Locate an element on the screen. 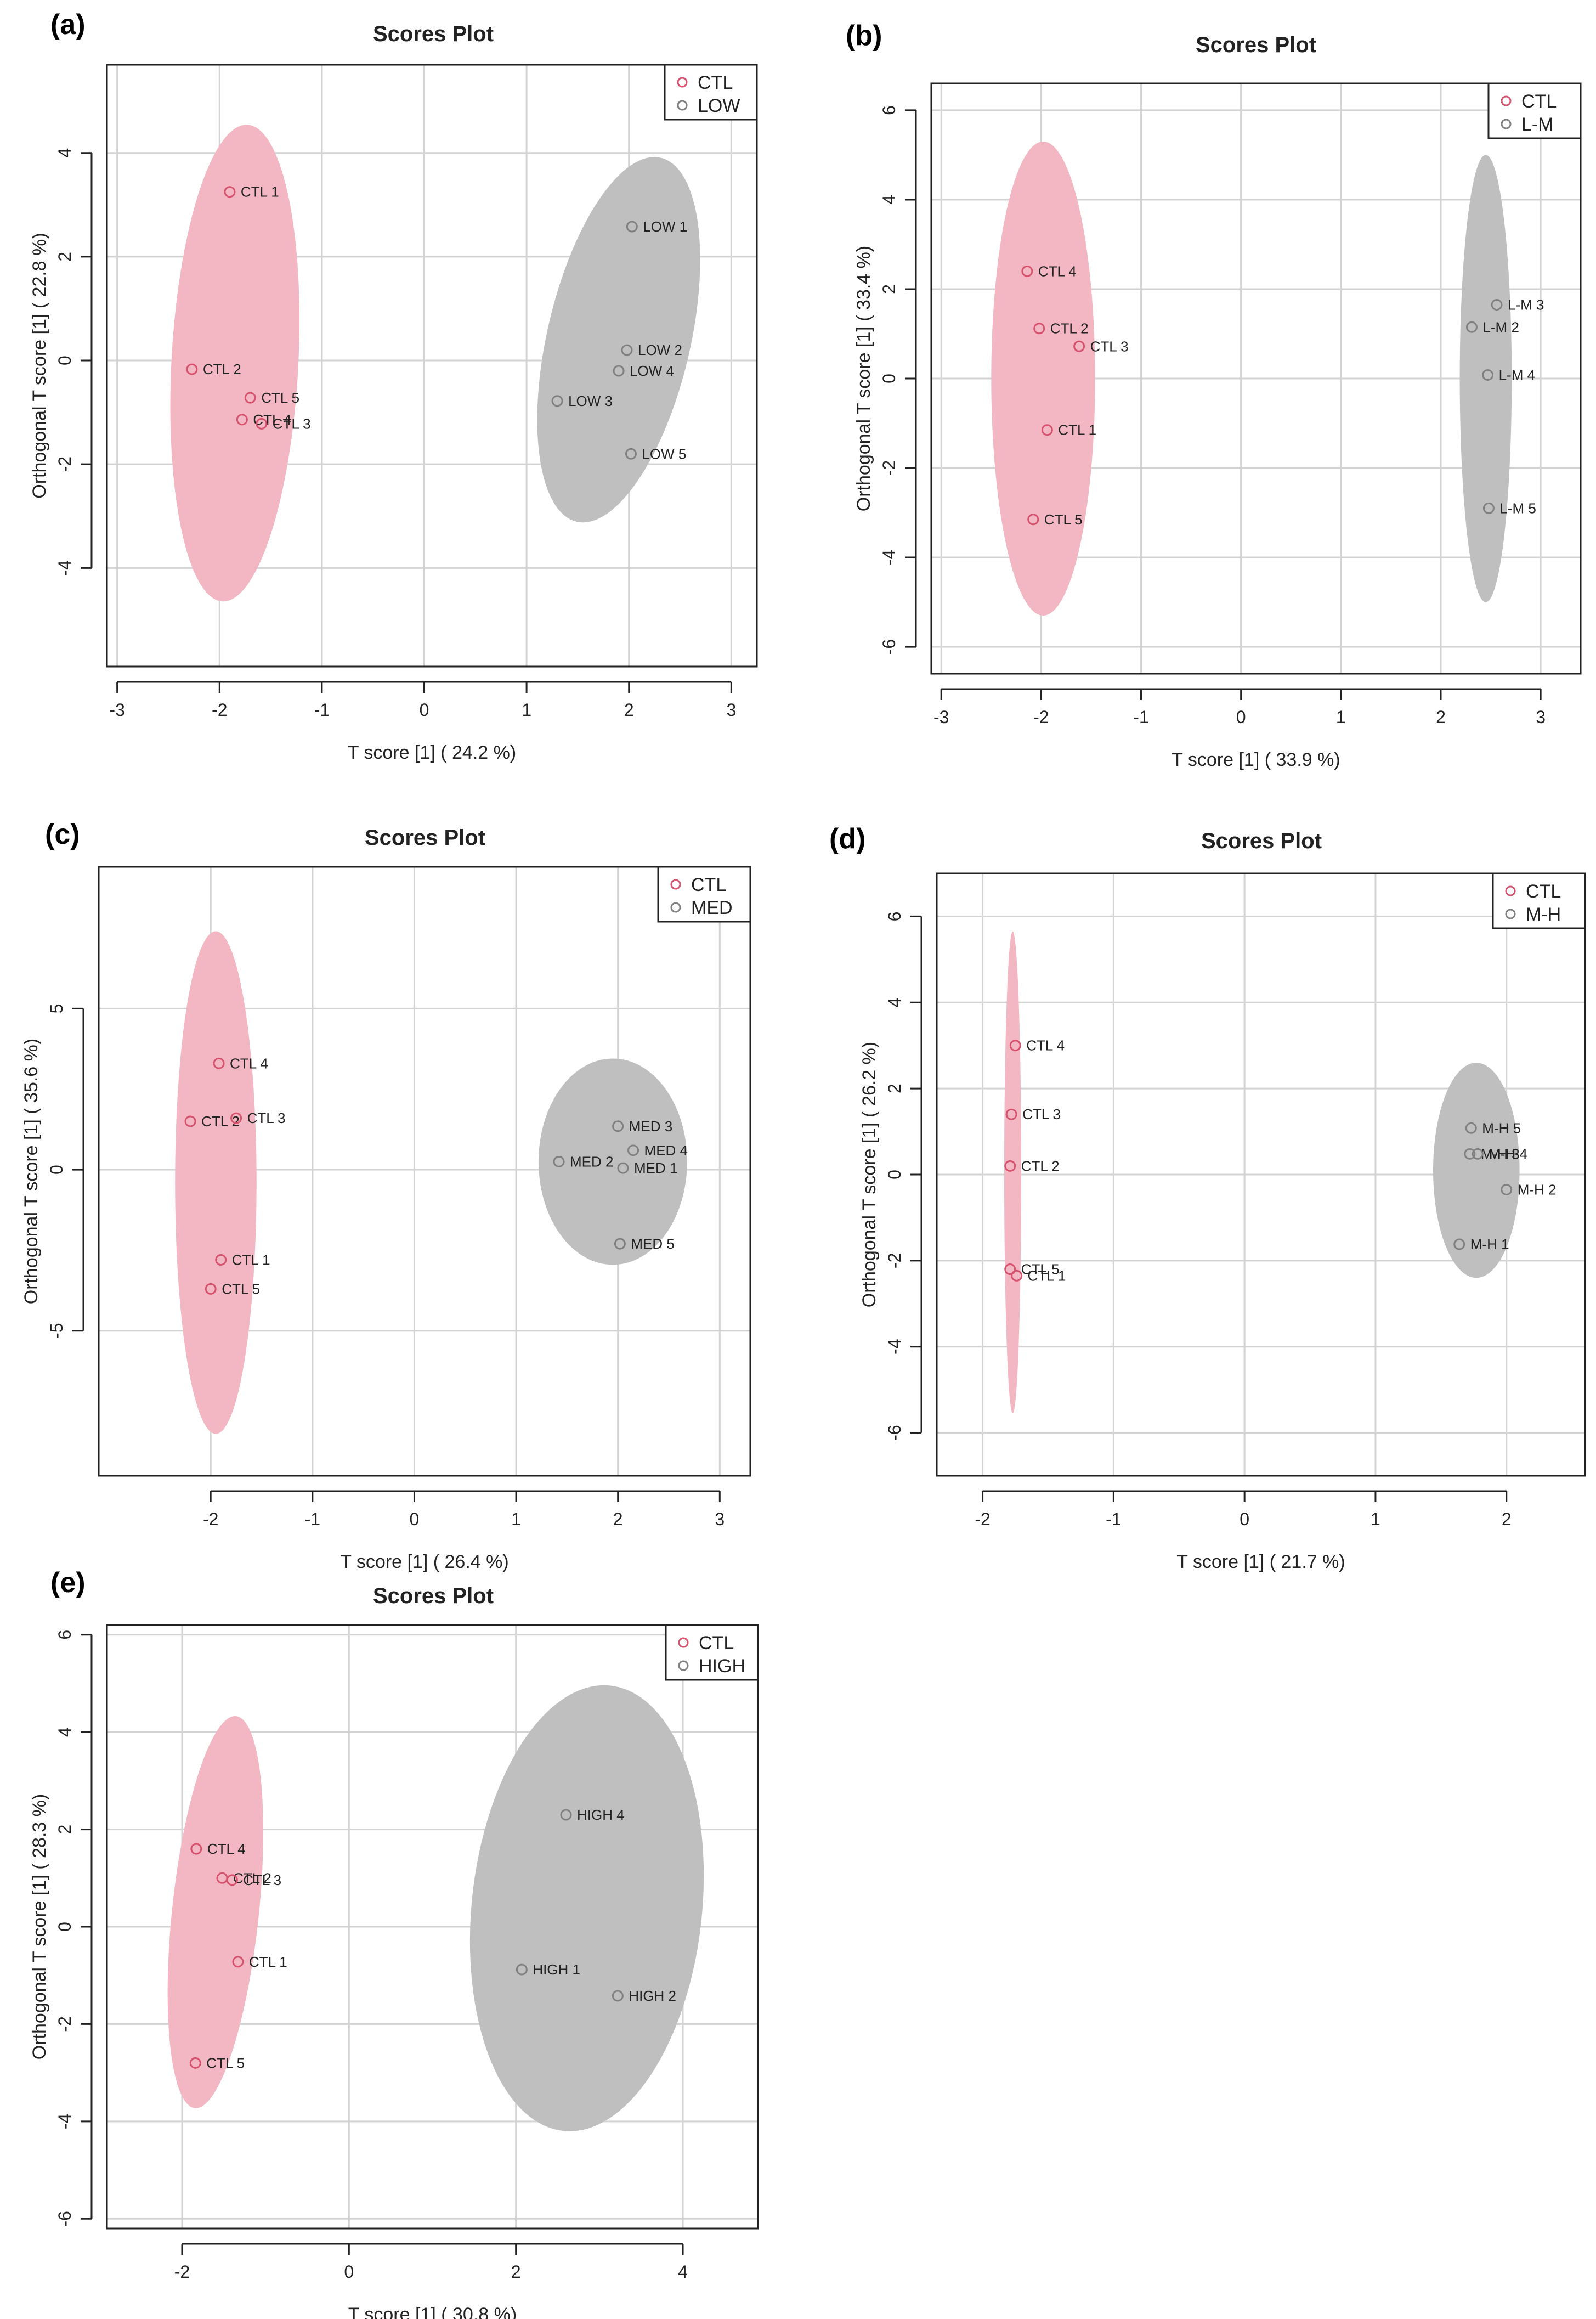 The width and height of the screenshot is (1596, 2319). x-tick-label: 0 is located at coordinates (415, 1519).